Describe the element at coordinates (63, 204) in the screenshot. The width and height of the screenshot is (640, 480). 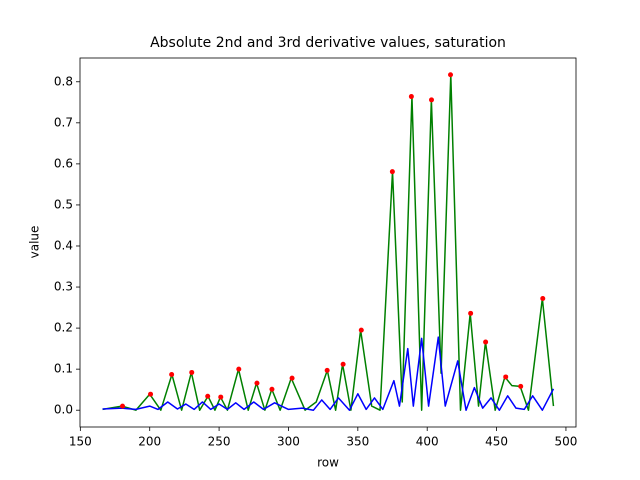
I see `y-tick-label: 0.5` at that location.